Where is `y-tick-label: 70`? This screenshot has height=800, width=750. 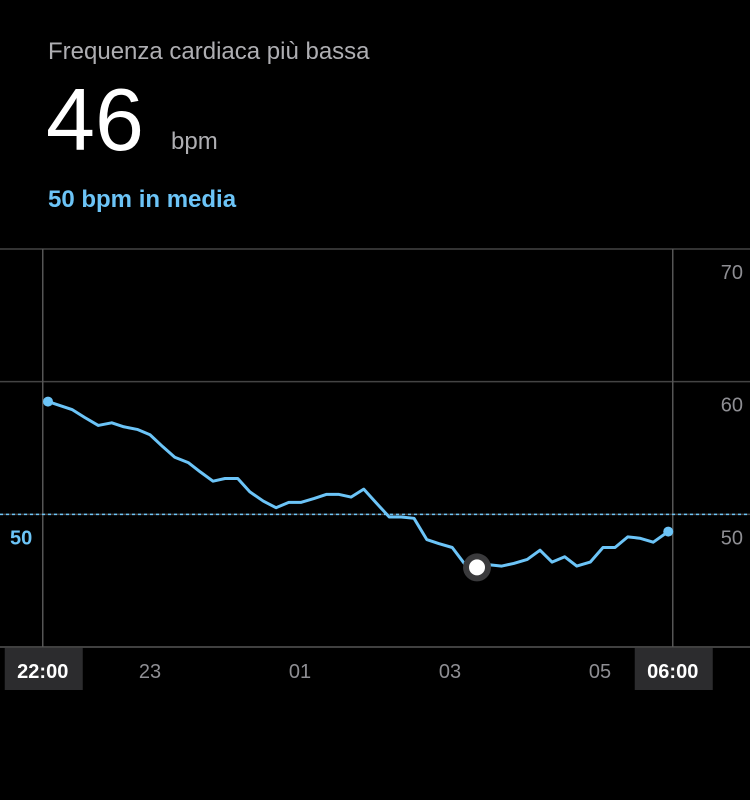 y-tick-label: 70 is located at coordinates (732, 273).